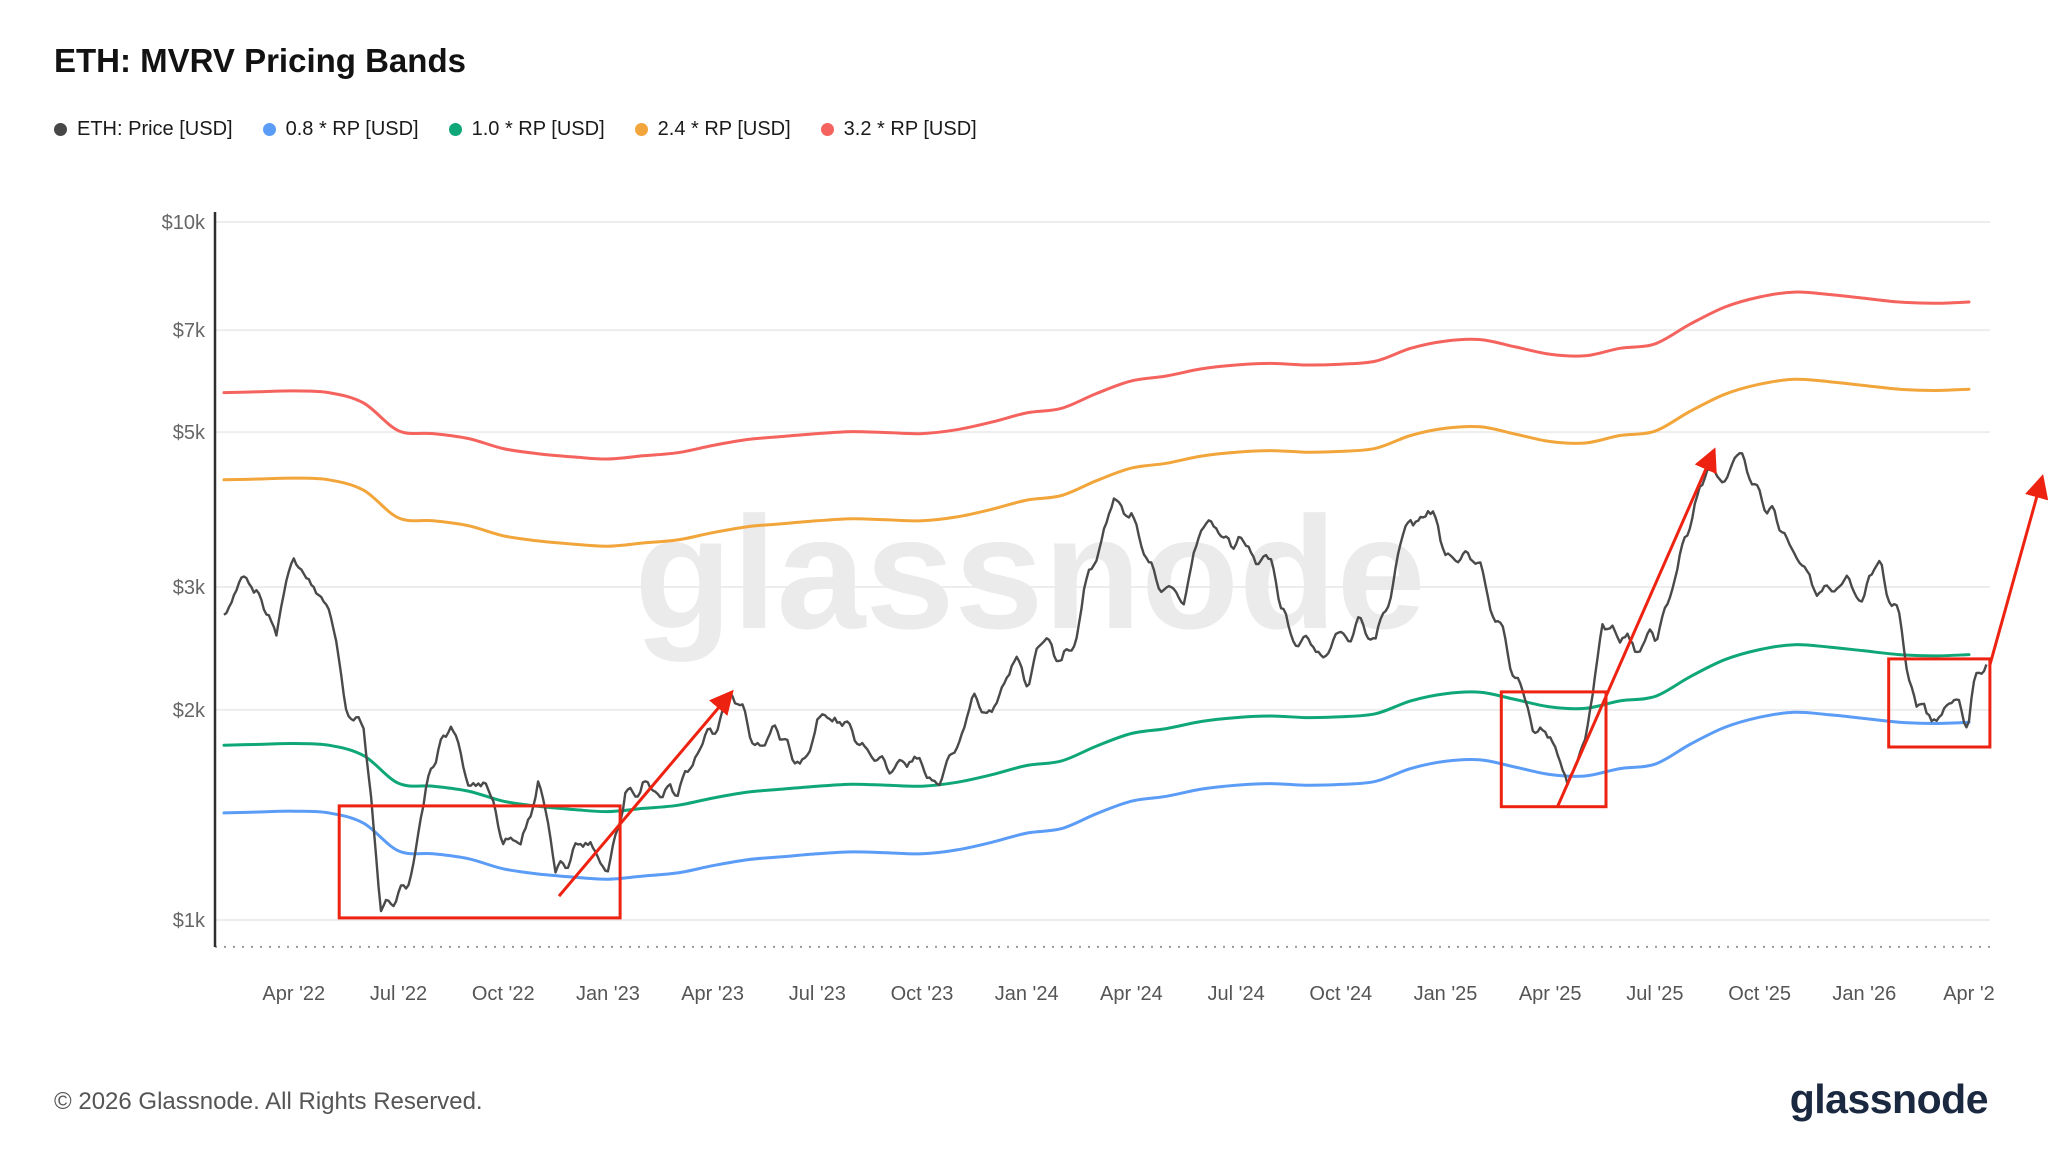 This screenshot has width=2048, height=1152. What do you see at coordinates (910, 129) in the screenshot?
I see `legend-label: 3.2 * RP [USD]` at bounding box center [910, 129].